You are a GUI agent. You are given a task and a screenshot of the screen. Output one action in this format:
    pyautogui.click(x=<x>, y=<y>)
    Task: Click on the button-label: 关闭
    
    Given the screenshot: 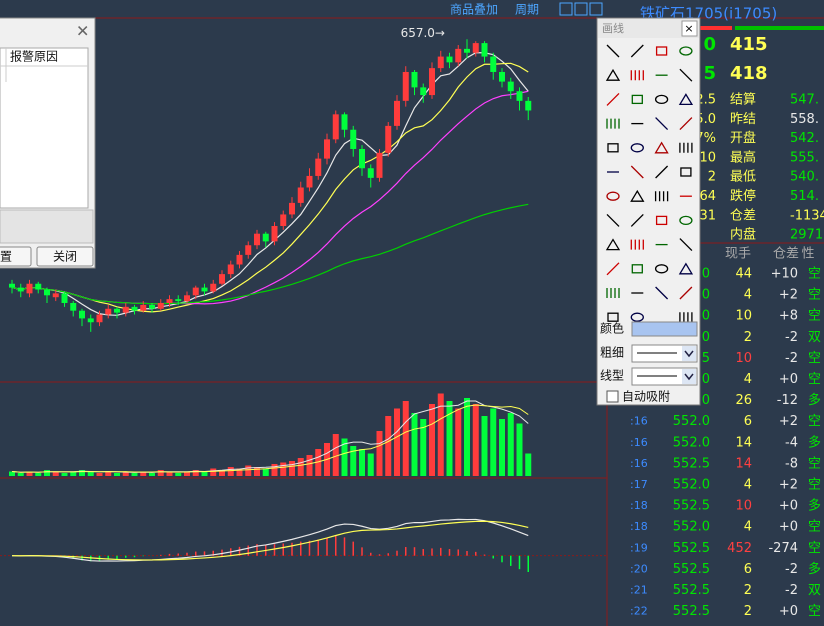 What is the action you would take?
    pyautogui.click(x=65, y=257)
    